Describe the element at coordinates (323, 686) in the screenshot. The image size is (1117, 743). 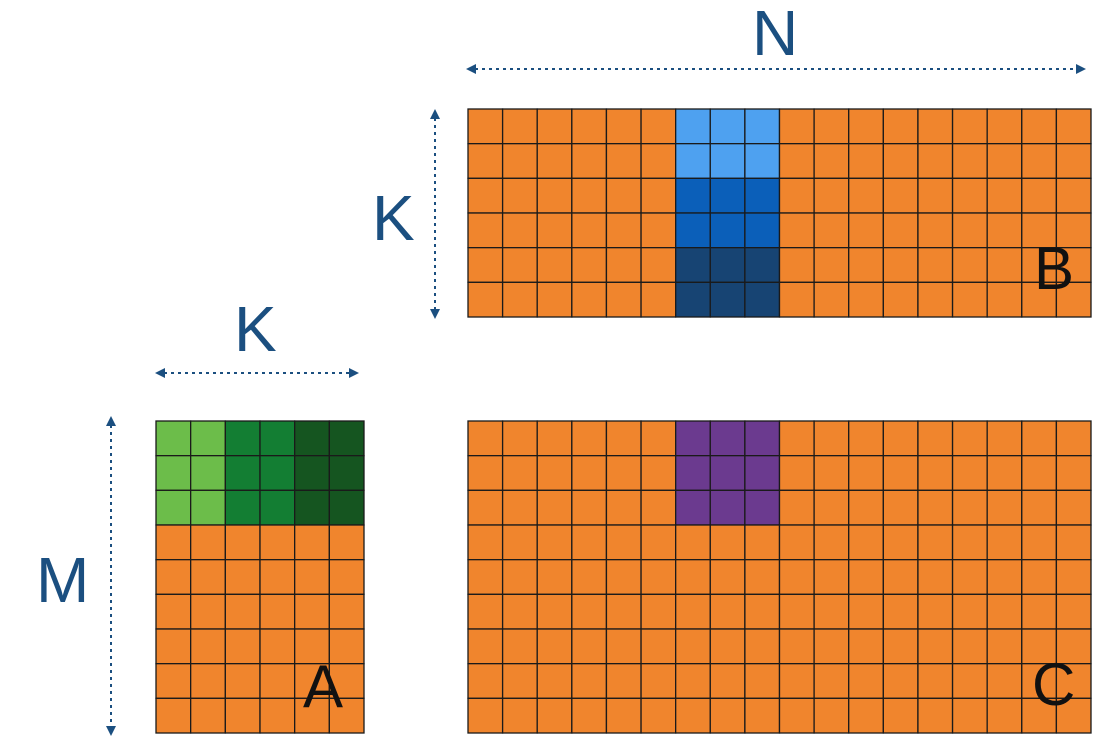
I see `matrix-a-label: A` at that location.